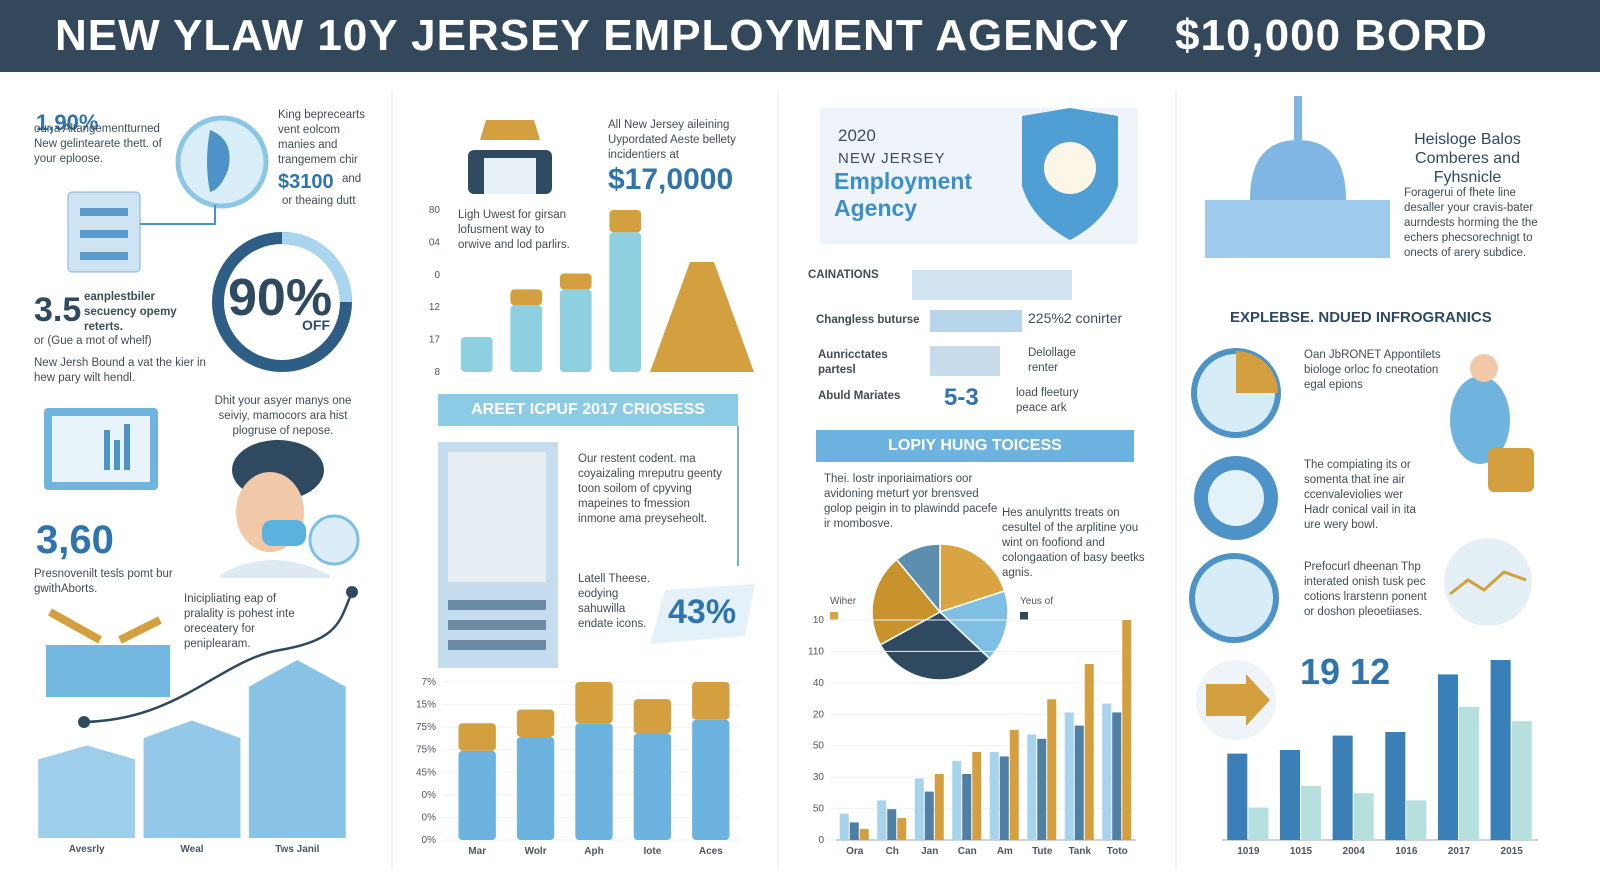 This screenshot has height=896, width=1600. I want to click on kicker: NEW JERSEY, so click(892, 158).